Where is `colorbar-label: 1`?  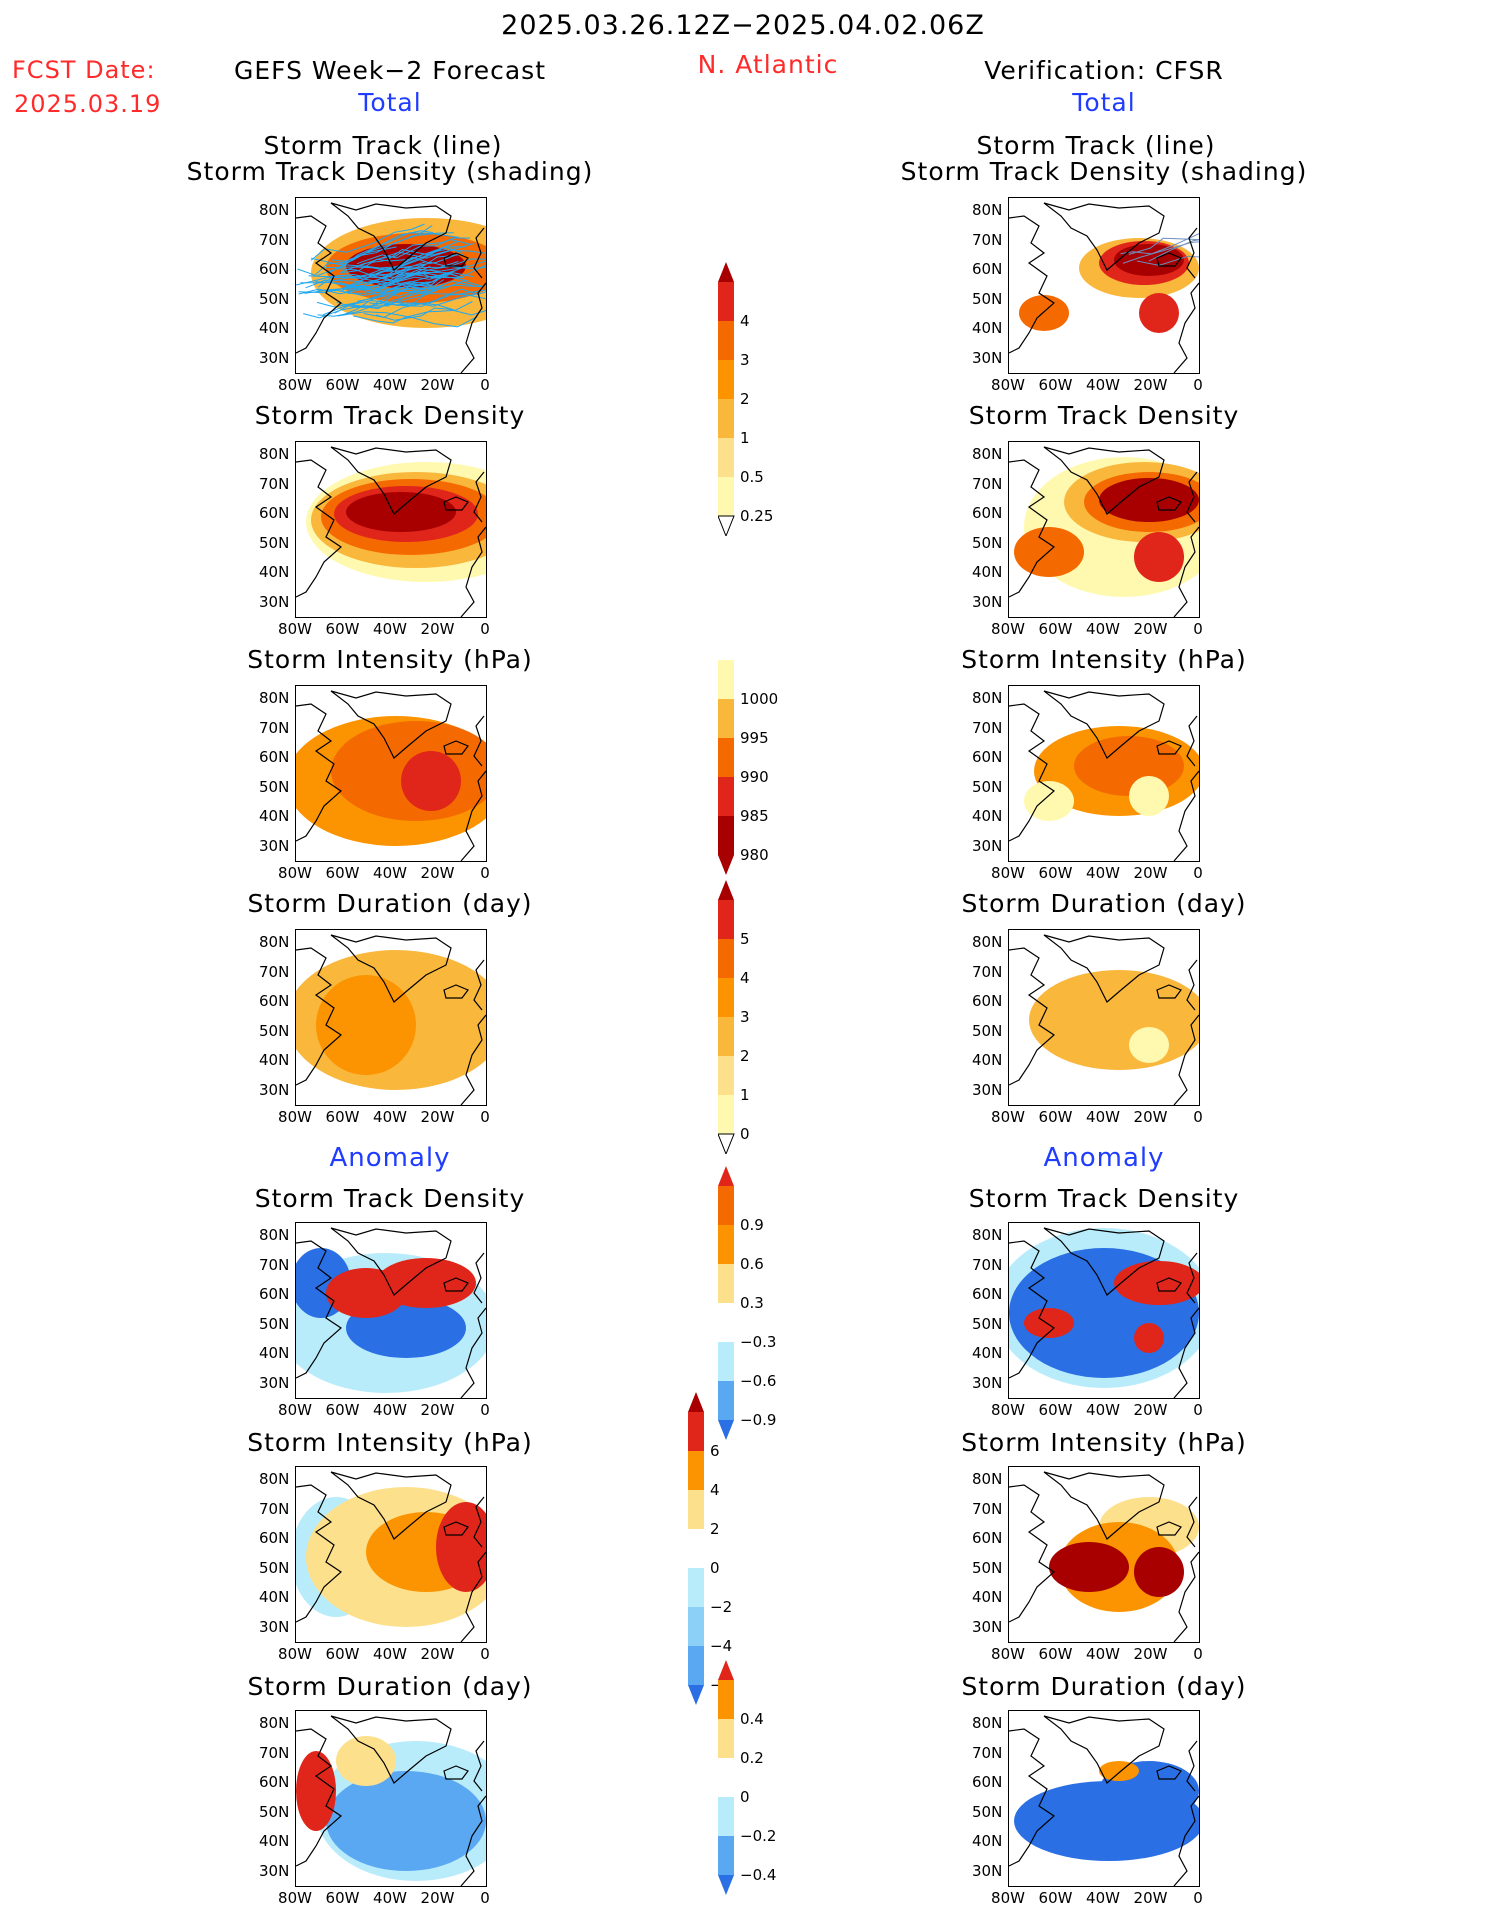 colorbar-label: 1 is located at coordinates (745, 1095).